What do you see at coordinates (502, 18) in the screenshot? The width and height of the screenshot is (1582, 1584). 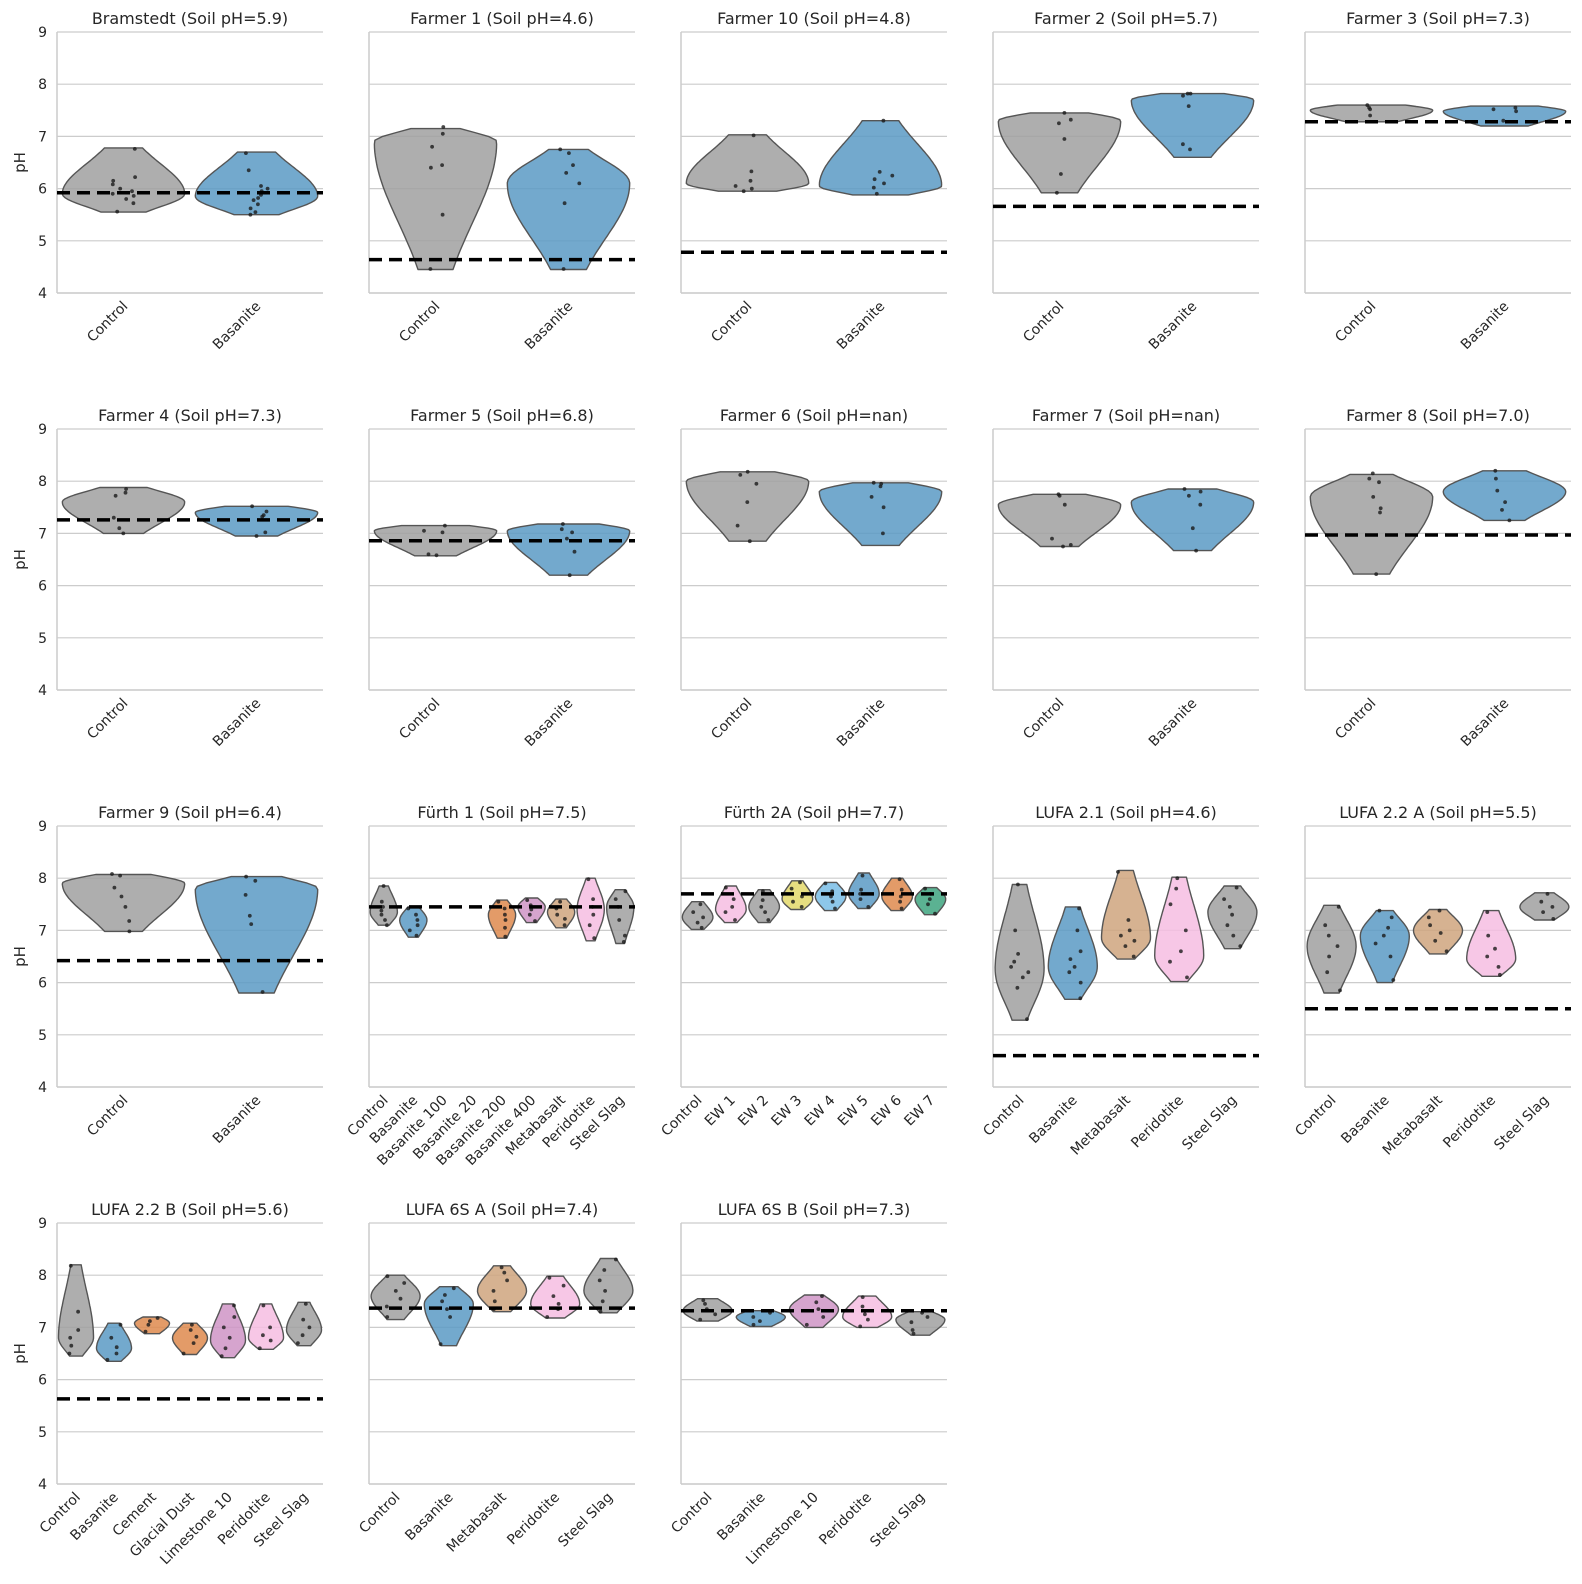 I see `panel-title: Farmer 1 (Soil pH=4.6)` at bounding box center [502, 18].